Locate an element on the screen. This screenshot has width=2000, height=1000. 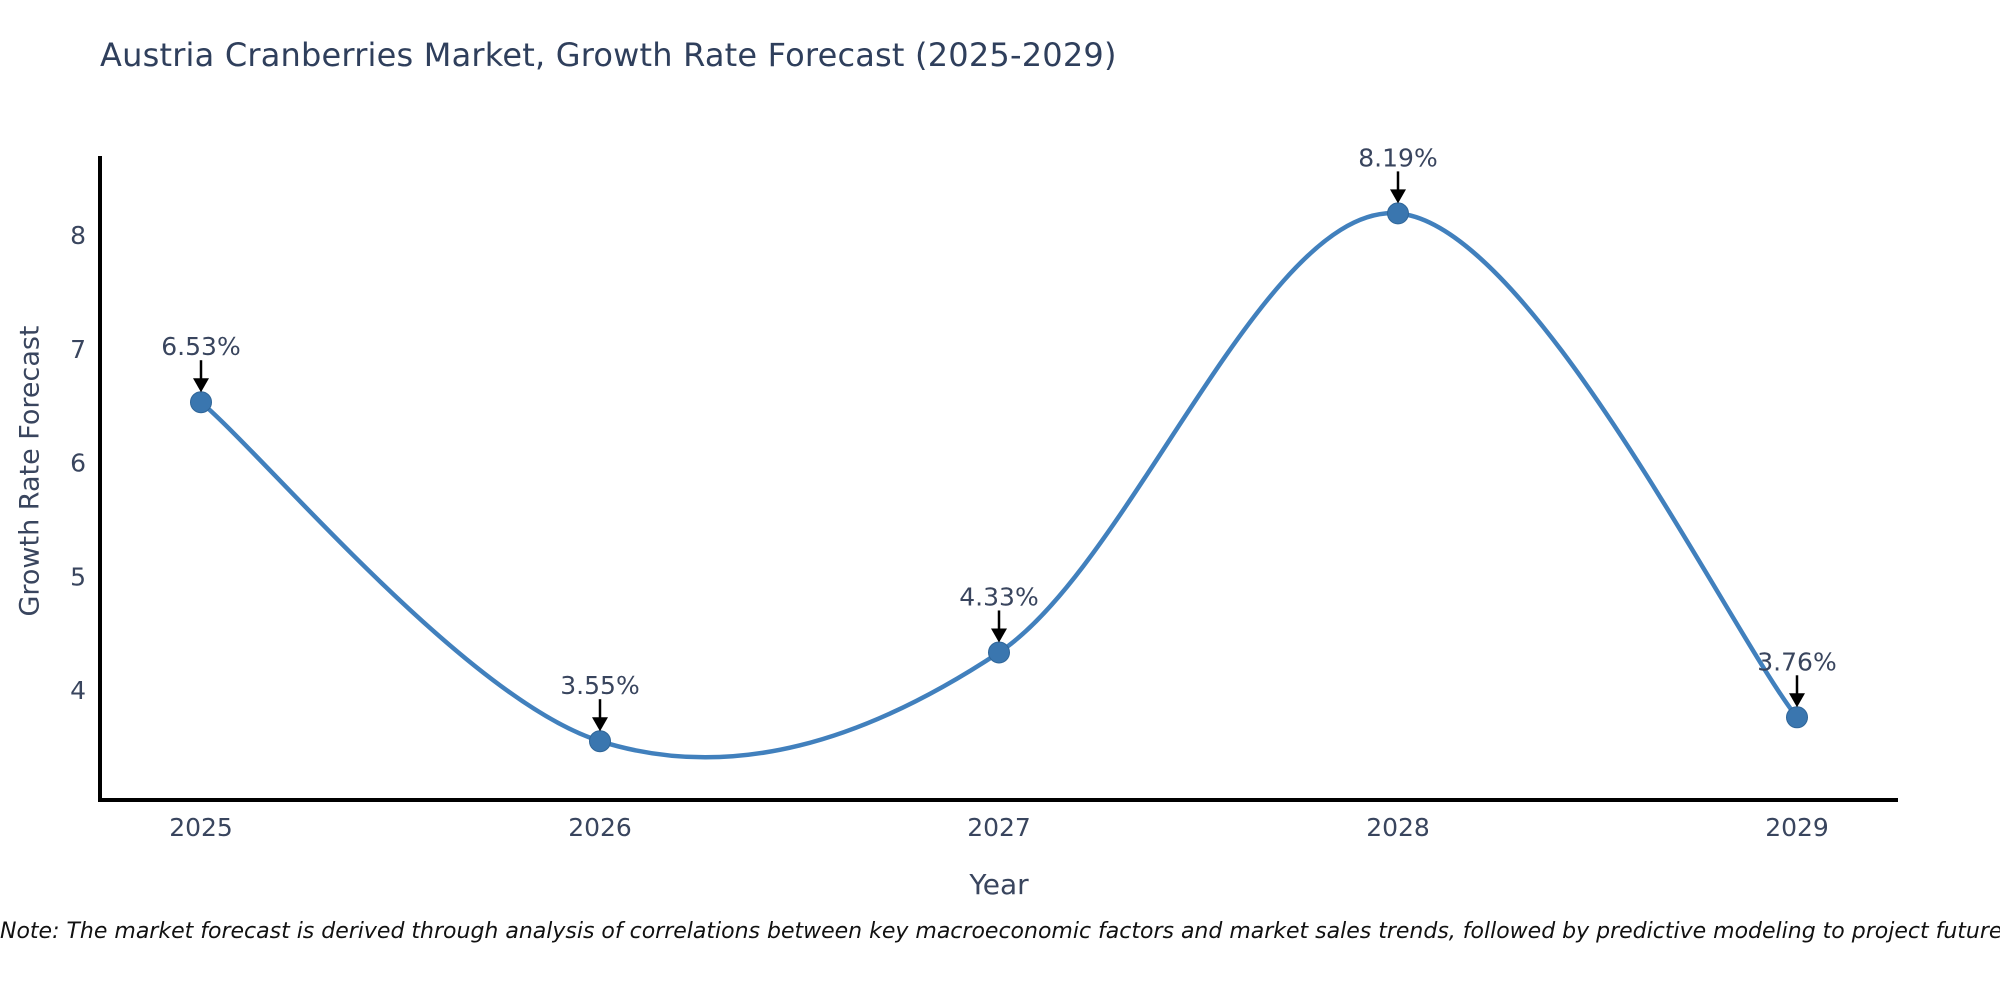
y-tick-label: 4 is located at coordinates (78, 690).